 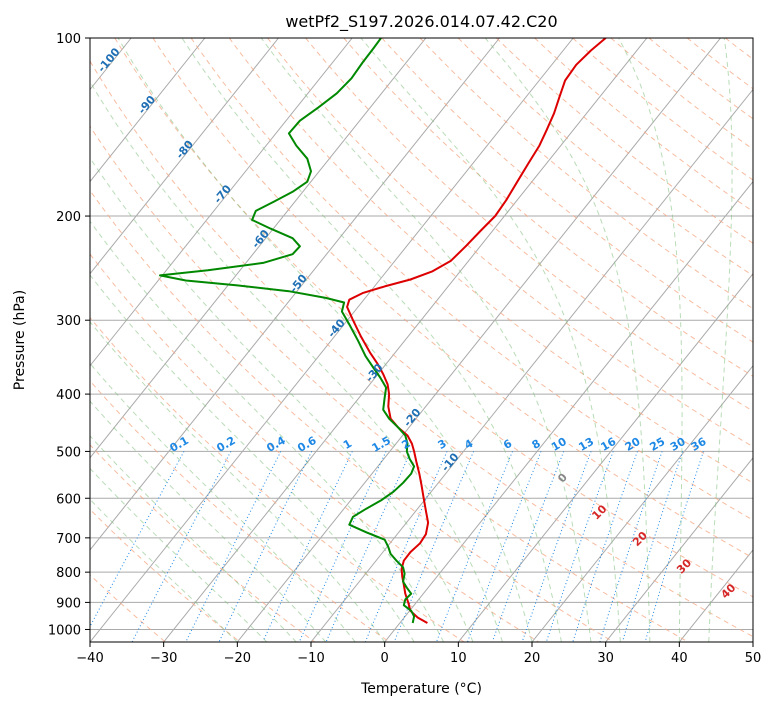 What do you see at coordinates (679, 658) in the screenshot?
I see `x-tick-label: 40` at bounding box center [679, 658].